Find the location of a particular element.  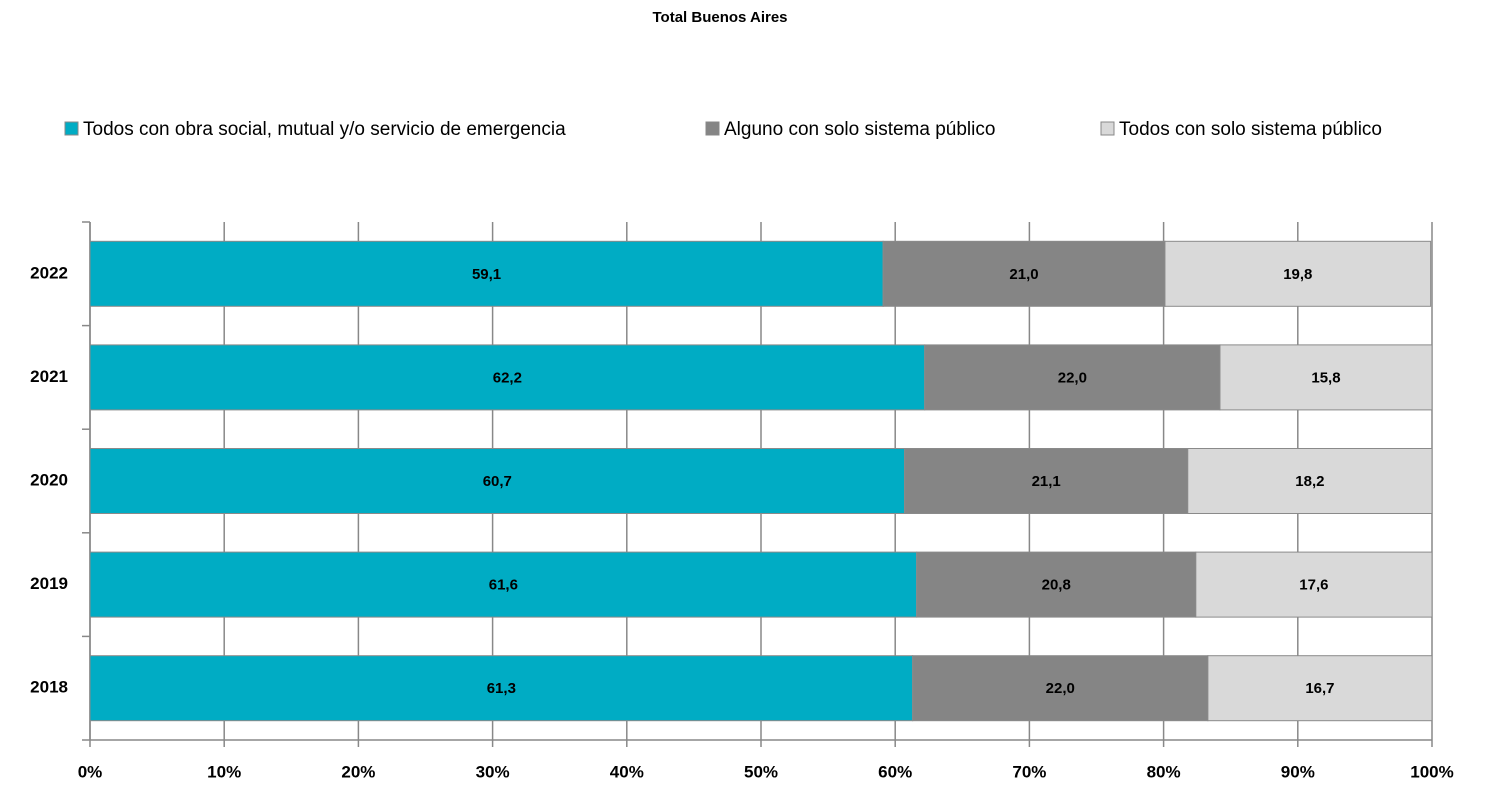

x-tick-label: 50% is located at coordinates (761, 771).